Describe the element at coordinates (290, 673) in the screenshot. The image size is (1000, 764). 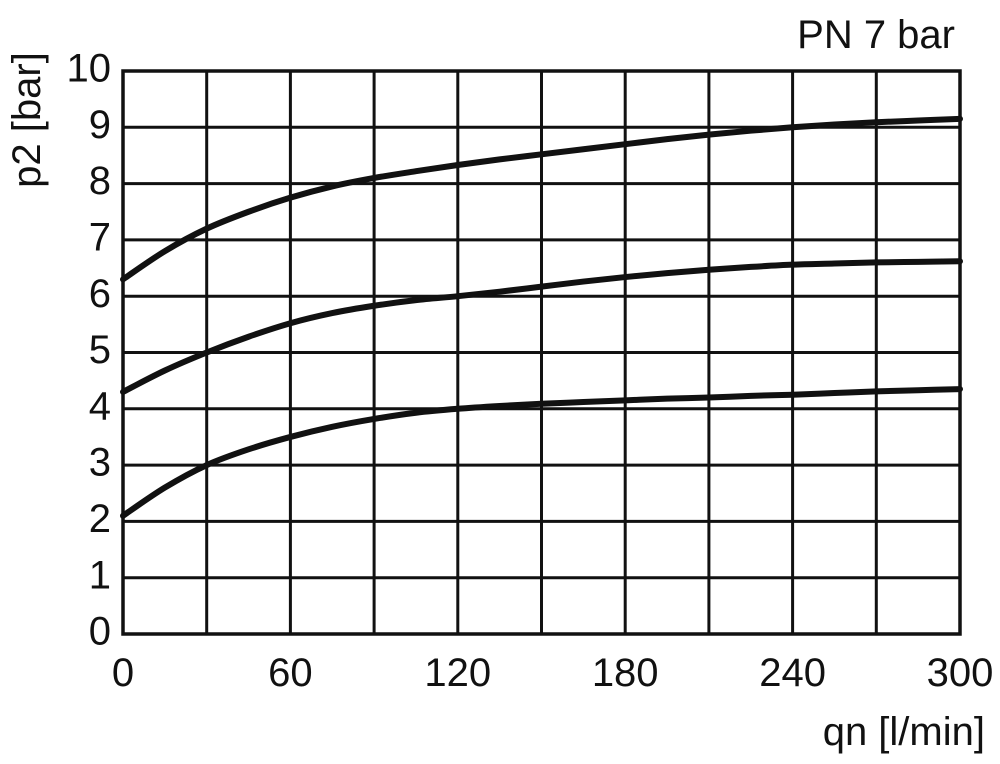
I see `x-tick-label: 60` at that location.